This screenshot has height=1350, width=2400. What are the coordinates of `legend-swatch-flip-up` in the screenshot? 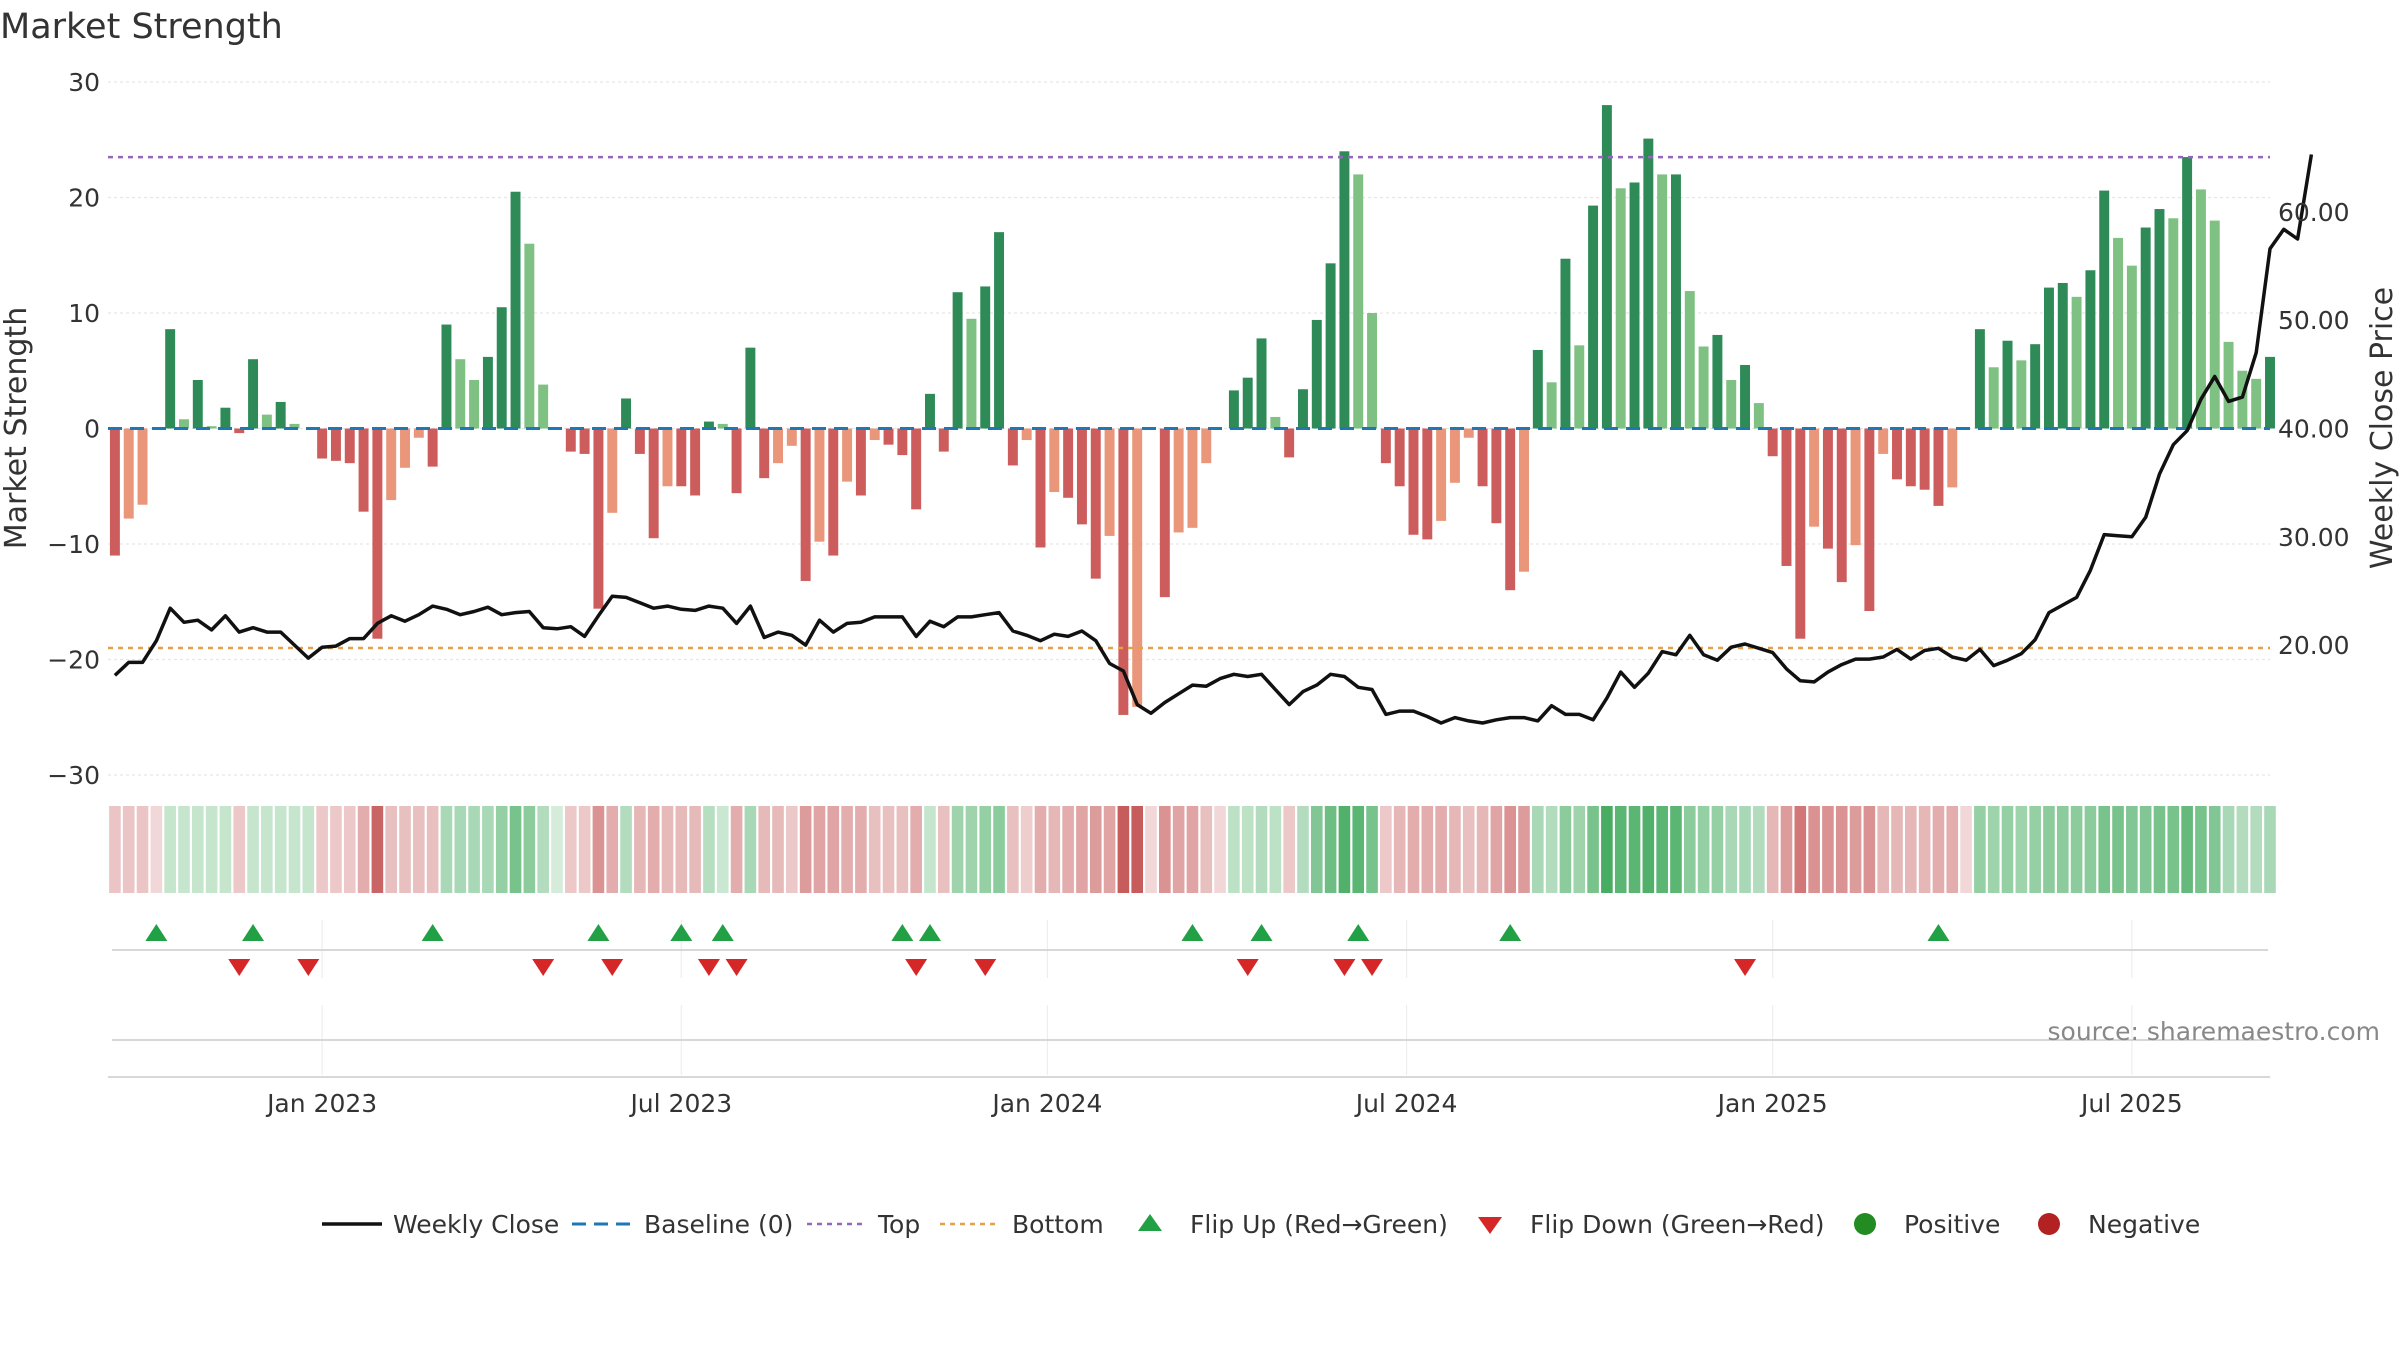 It's located at (1150, 1222).